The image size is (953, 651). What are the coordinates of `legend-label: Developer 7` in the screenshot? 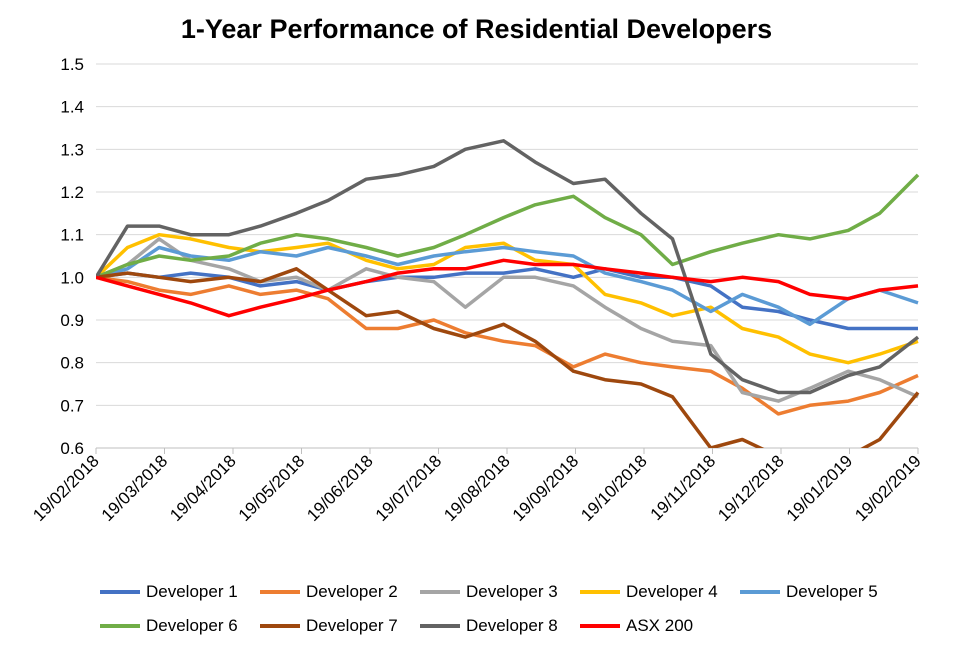 It's located at (352, 625).